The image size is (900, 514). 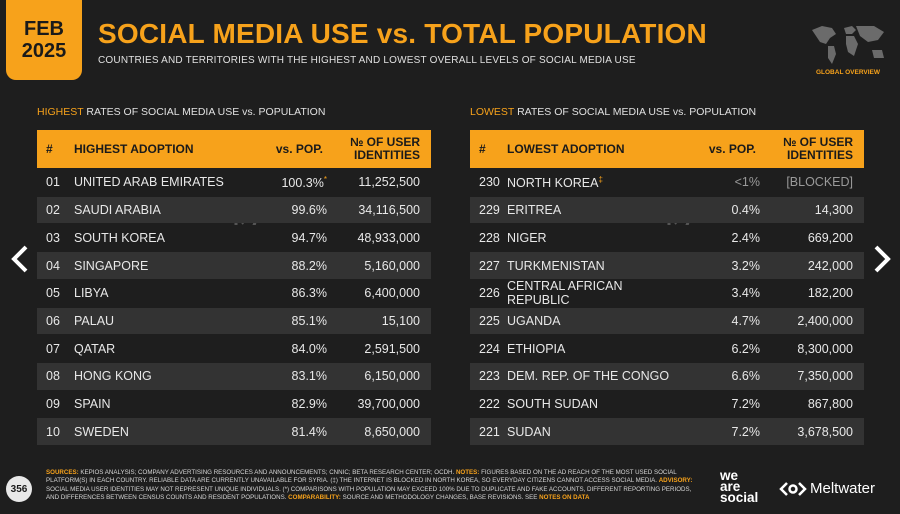 What do you see at coordinates (746, 265) in the screenshot?
I see `row-pct: 3.2%` at bounding box center [746, 265].